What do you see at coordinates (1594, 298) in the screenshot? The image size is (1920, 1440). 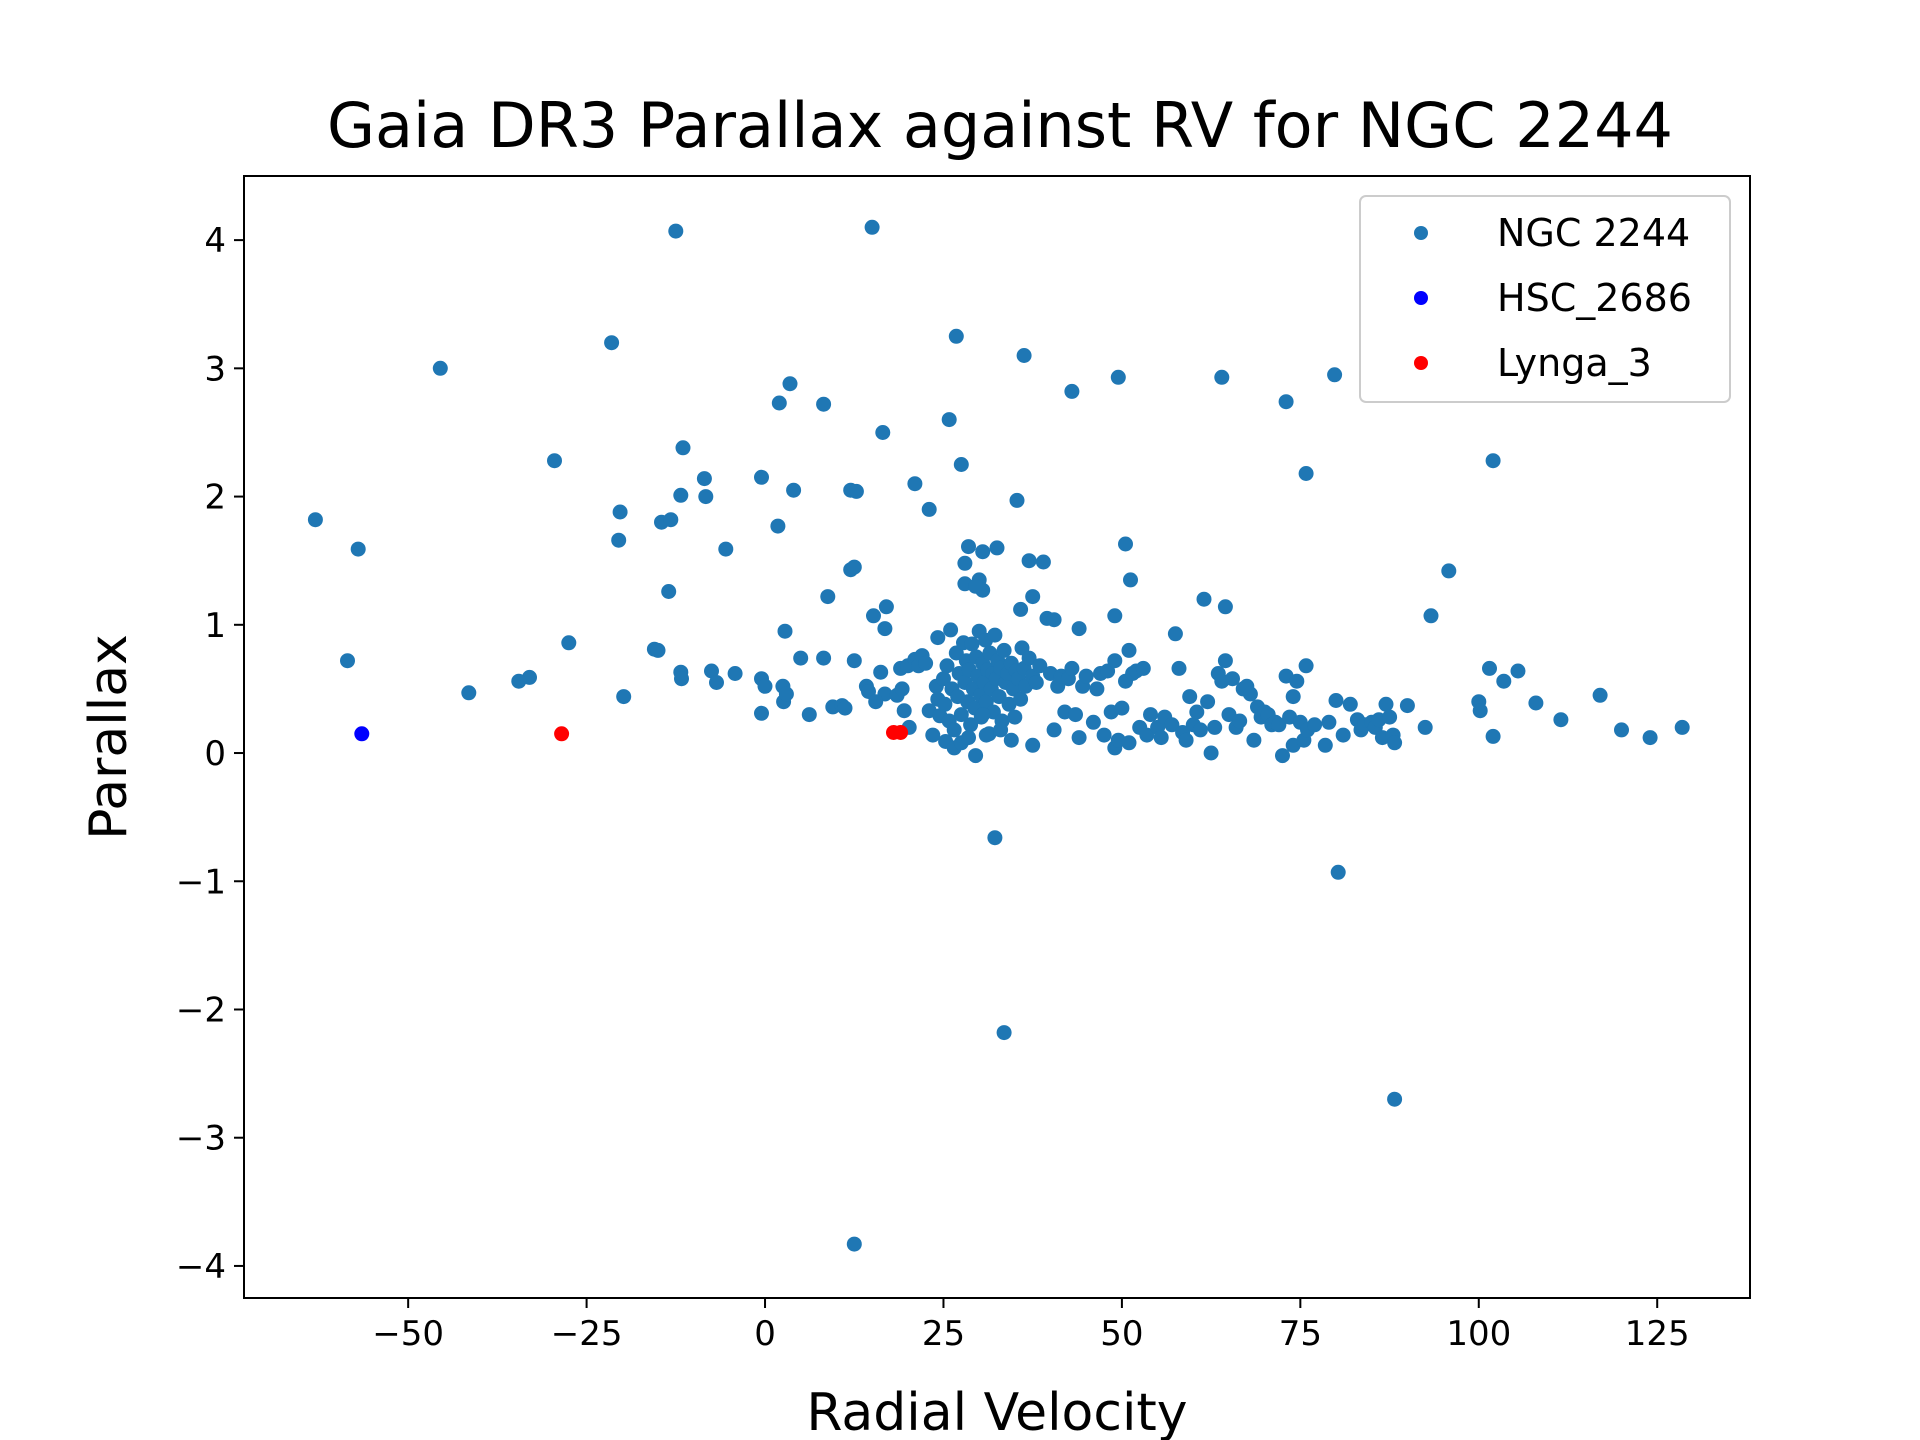 I see `legend-label-hsc-2686: HSC_2686` at bounding box center [1594, 298].